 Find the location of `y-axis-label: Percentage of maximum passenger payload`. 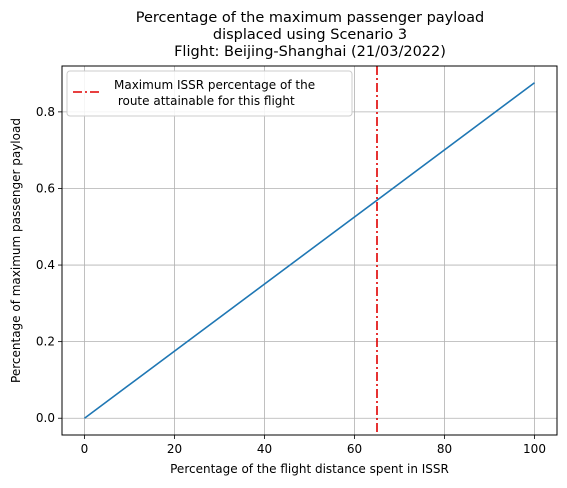

y-axis-label: Percentage of maximum passenger payload is located at coordinates (16, 250).